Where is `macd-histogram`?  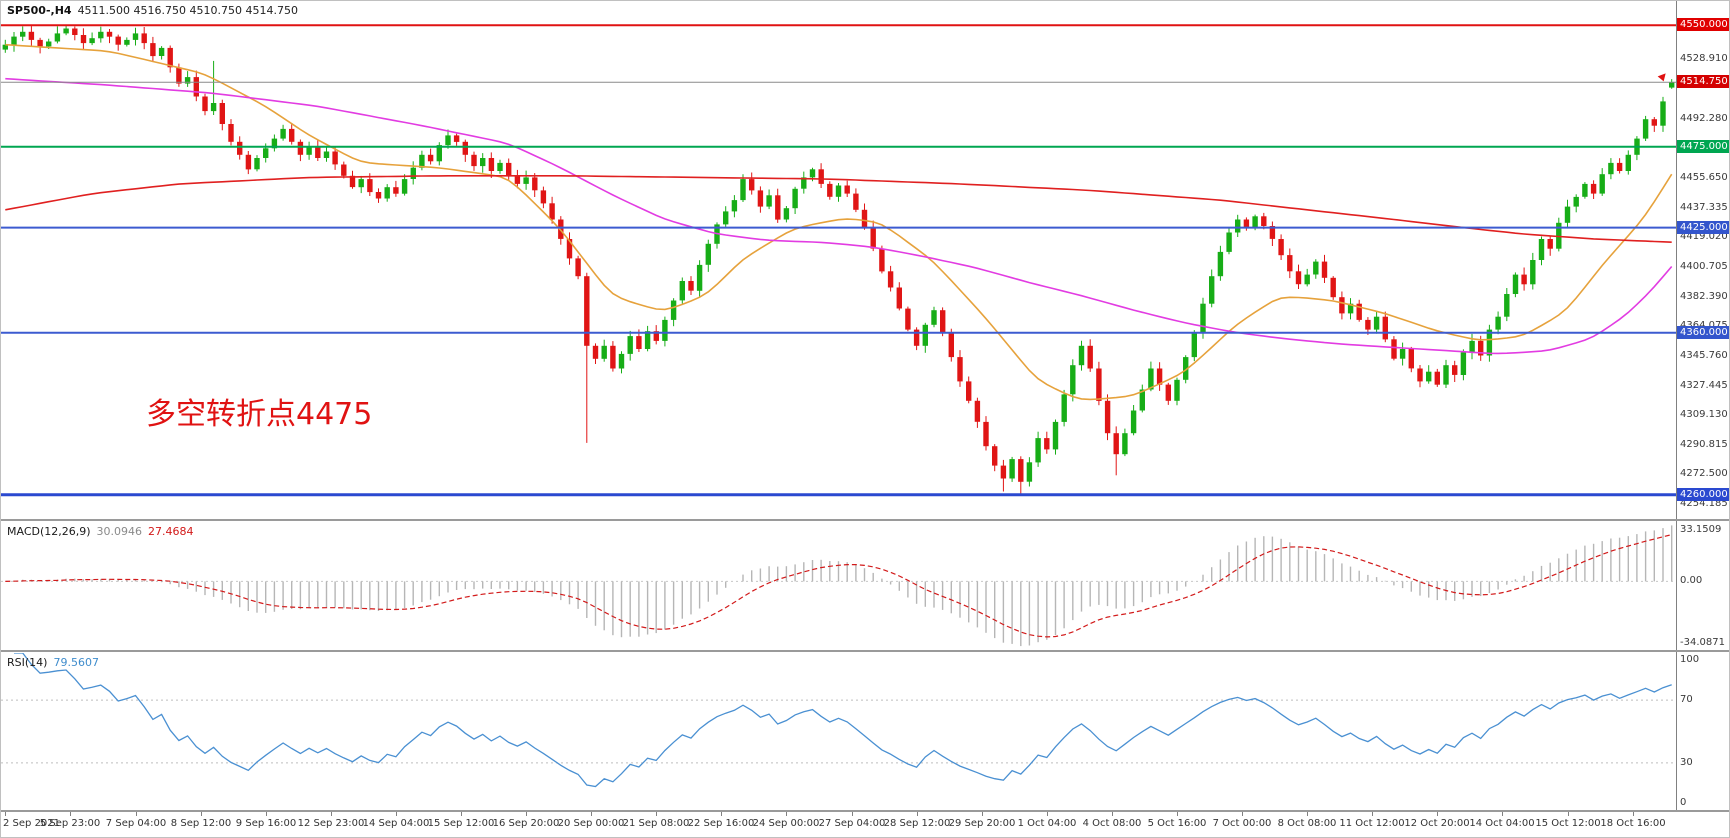
macd-histogram is located at coordinates (843, 586).